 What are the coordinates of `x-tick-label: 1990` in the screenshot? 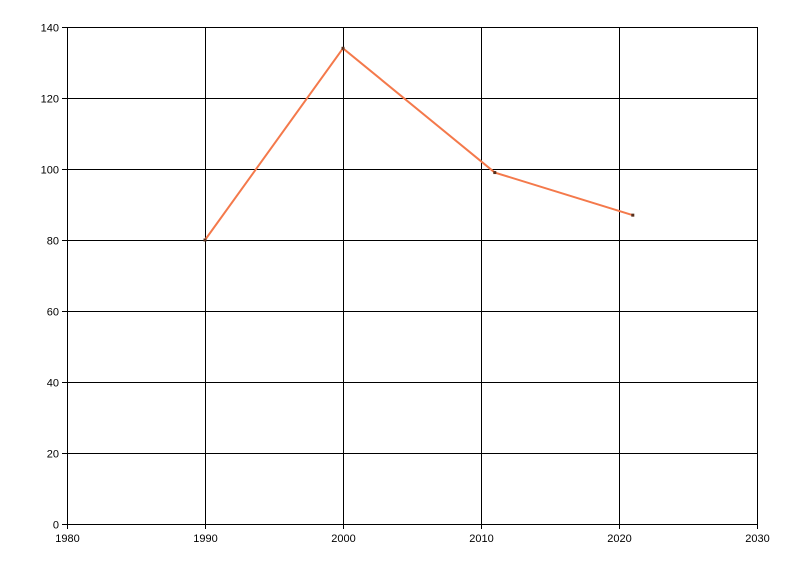 It's located at (205, 539).